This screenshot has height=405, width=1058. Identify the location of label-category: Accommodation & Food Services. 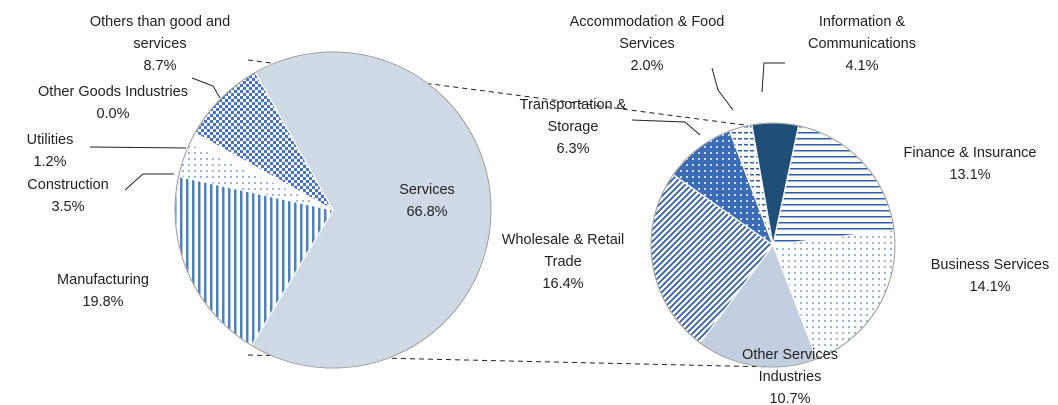
(647, 33).